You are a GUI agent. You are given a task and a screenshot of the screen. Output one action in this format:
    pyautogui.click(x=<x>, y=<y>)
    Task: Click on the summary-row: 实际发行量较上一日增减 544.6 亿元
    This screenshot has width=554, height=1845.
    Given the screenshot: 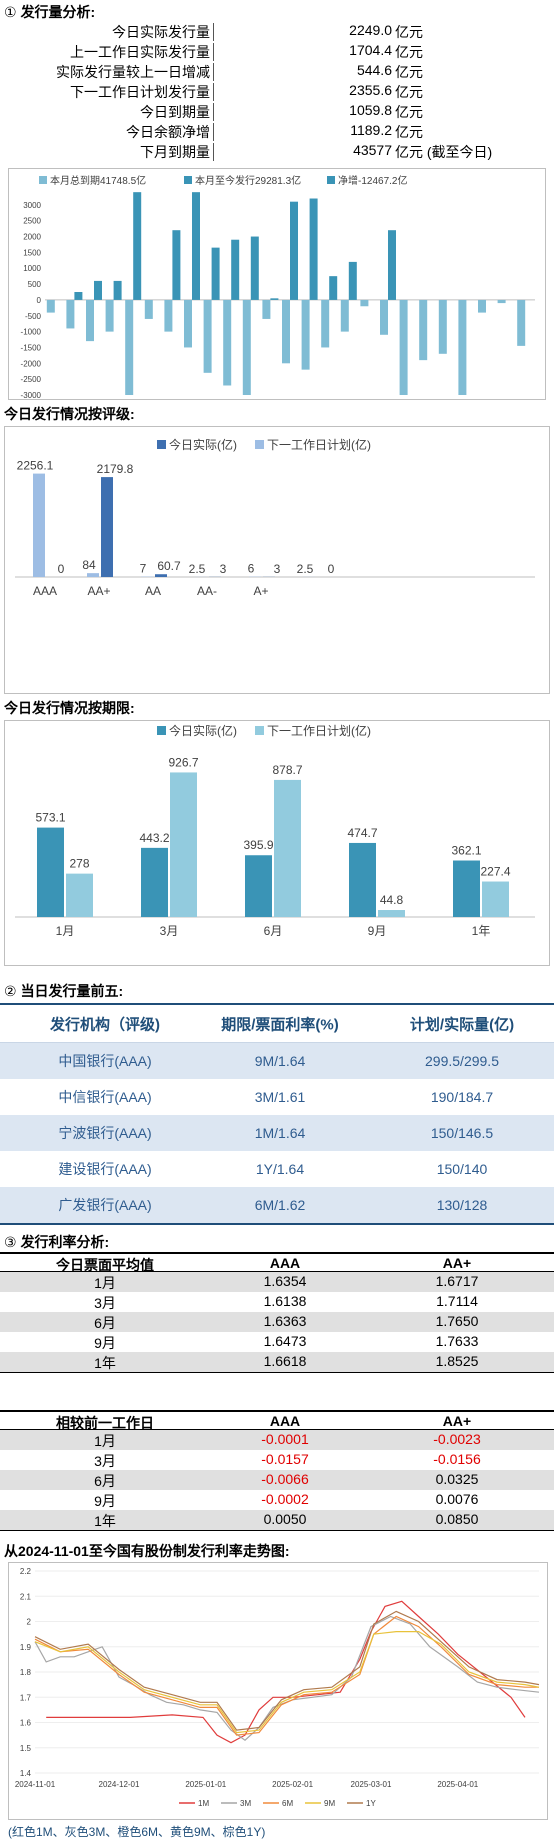 What is the action you would take?
    pyautogui.click(x=277, y=72)
    